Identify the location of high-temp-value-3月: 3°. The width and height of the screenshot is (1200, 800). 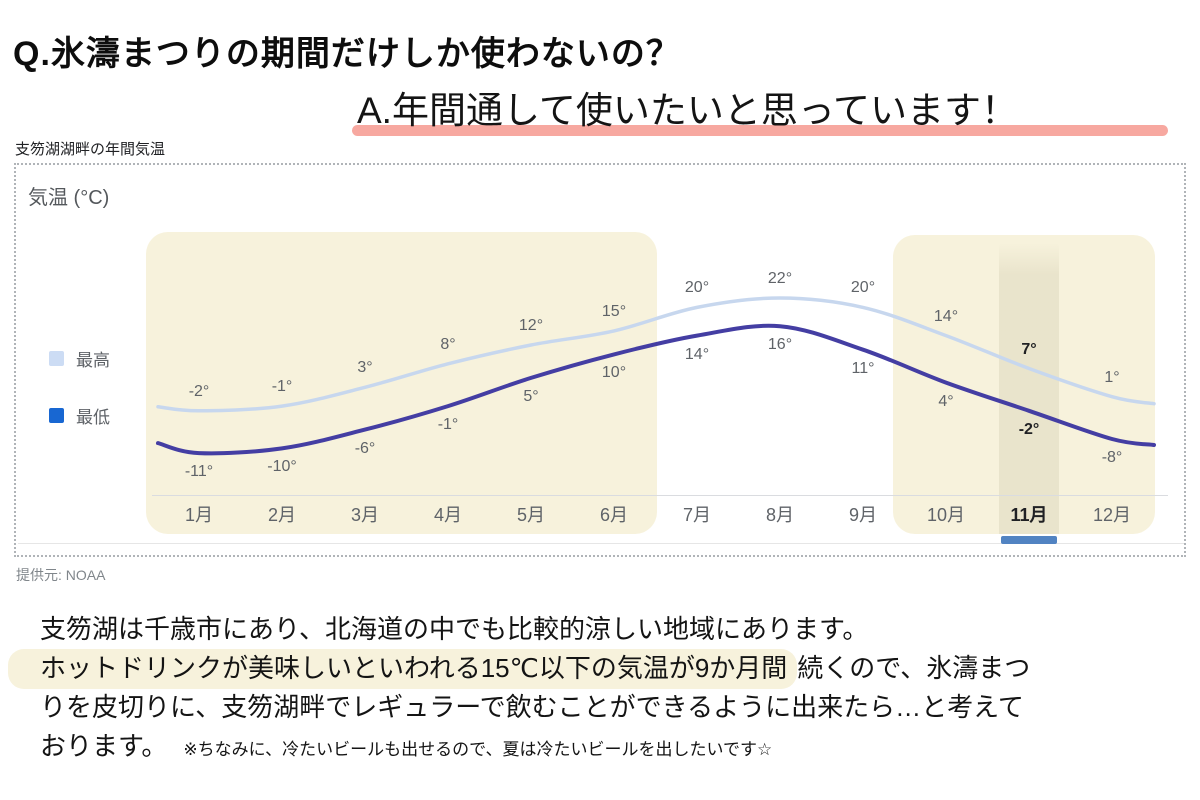
(365, 368).